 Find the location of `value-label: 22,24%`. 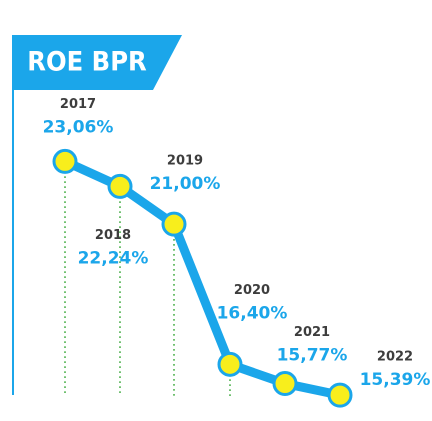

value-label: 22,24% is located at coordinates (113, 258).